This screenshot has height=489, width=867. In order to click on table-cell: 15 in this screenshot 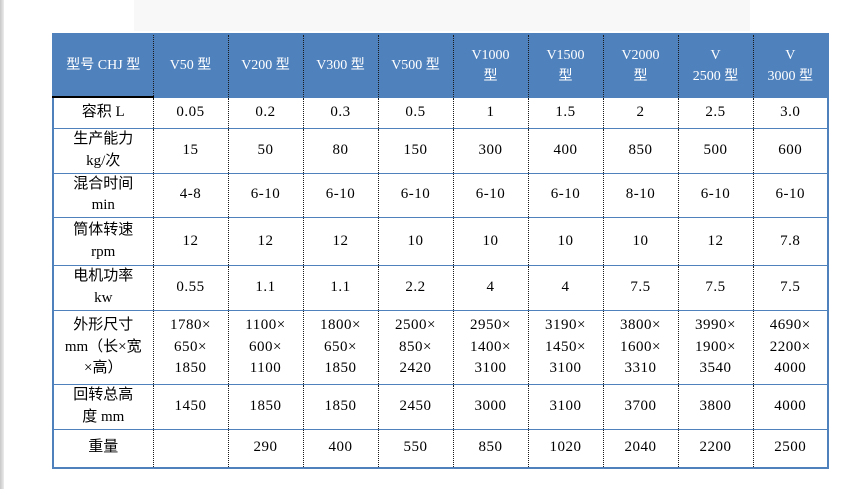, I will do `click(190, 150)`.